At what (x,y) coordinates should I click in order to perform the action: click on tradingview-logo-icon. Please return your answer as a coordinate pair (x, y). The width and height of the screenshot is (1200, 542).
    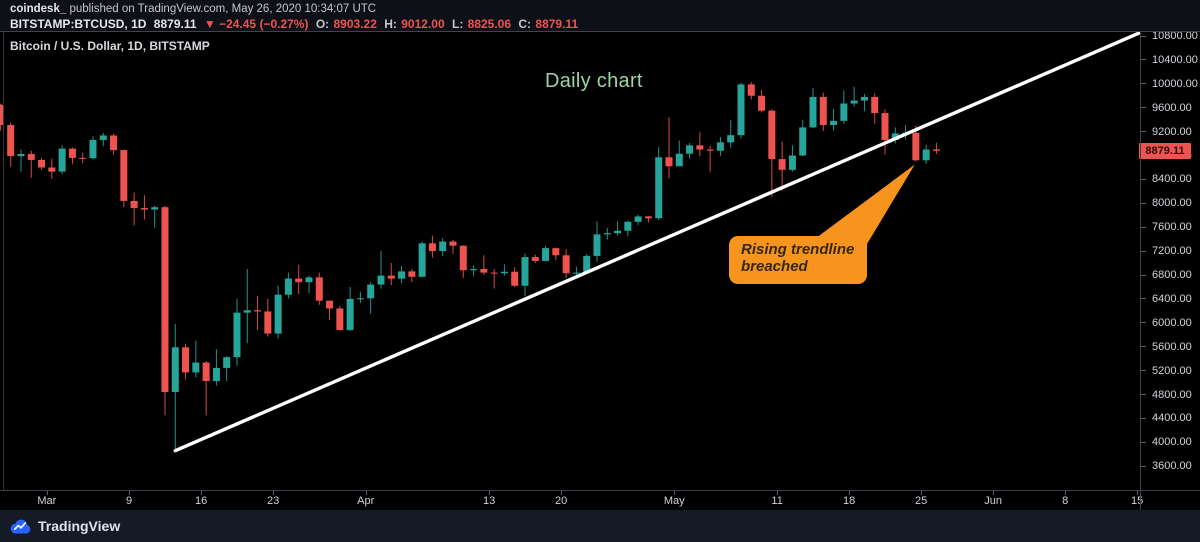
    Looking at the image, I should click on (20, 526).